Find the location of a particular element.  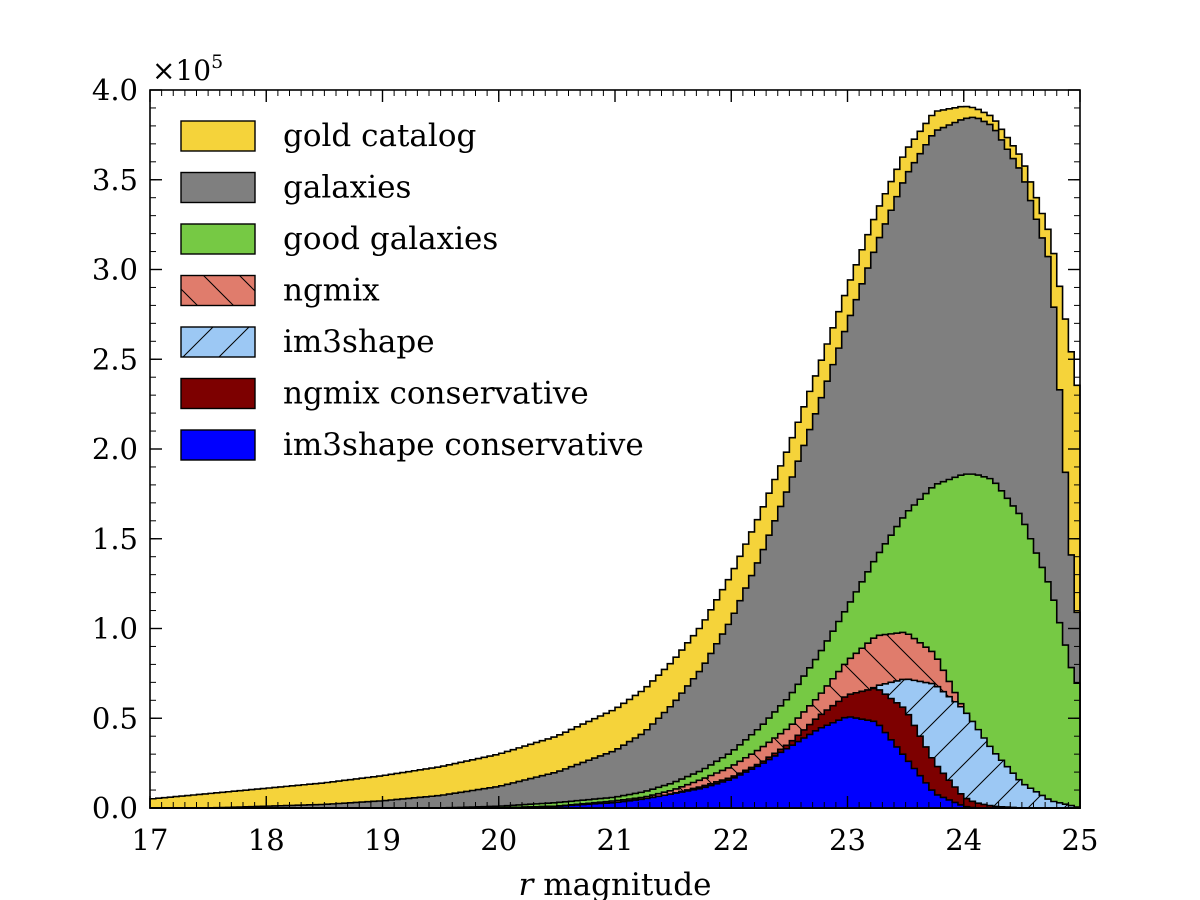

legend-ngmix-conservative-label: ngmix conservative is located at coordinates (436, 394).